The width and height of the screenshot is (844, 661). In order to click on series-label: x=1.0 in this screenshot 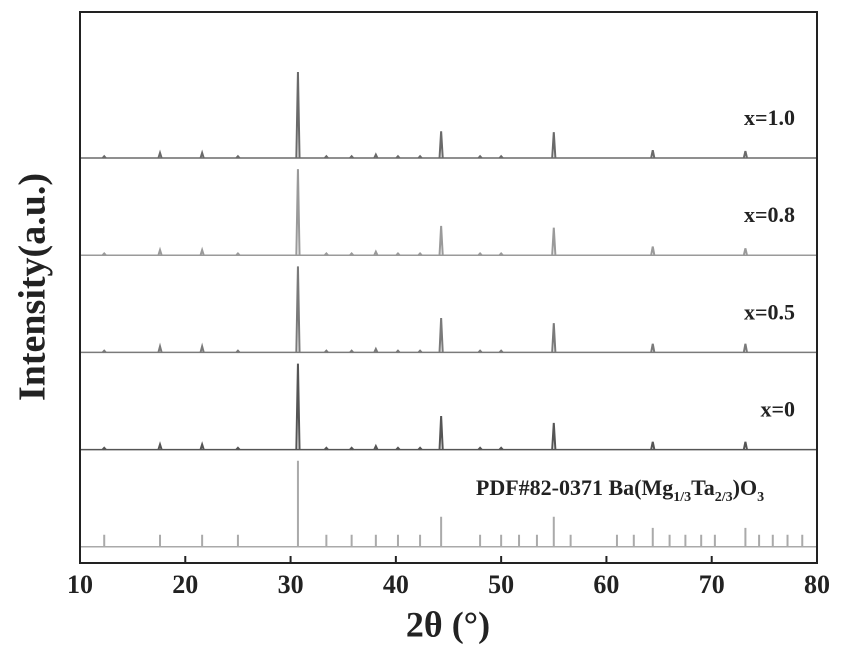, I will do `click(769, 117)`.